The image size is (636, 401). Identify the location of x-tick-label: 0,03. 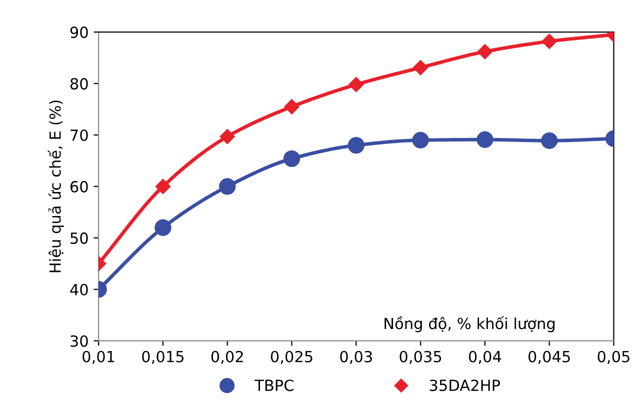
(356, 357).